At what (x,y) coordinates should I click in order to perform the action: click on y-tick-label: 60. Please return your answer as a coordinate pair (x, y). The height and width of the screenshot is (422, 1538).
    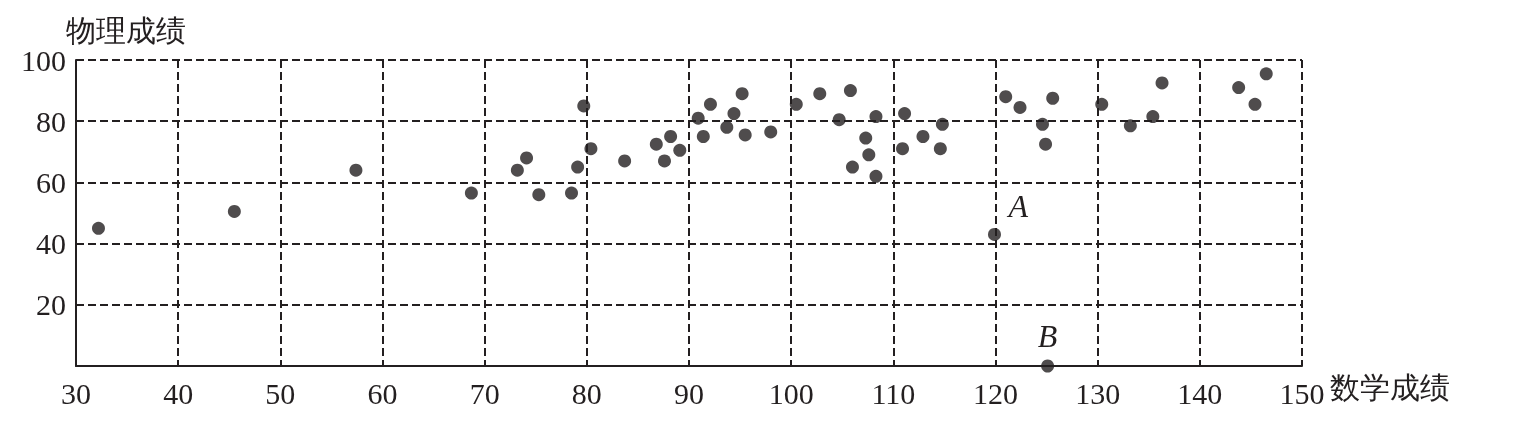
    Looking at the image, I should click on (51, 182).